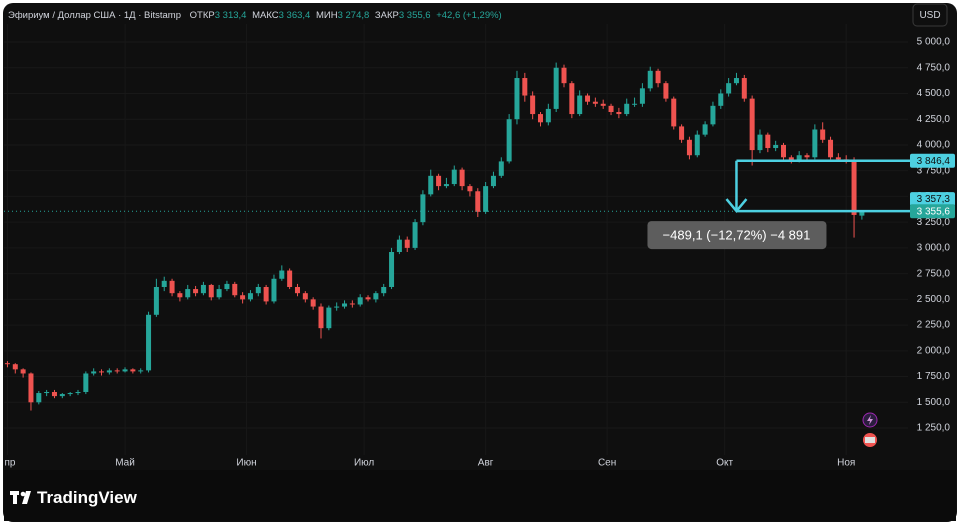 This screenshot has height=525, width=960. I want to click on brand: TradingView, so click(74, 497).